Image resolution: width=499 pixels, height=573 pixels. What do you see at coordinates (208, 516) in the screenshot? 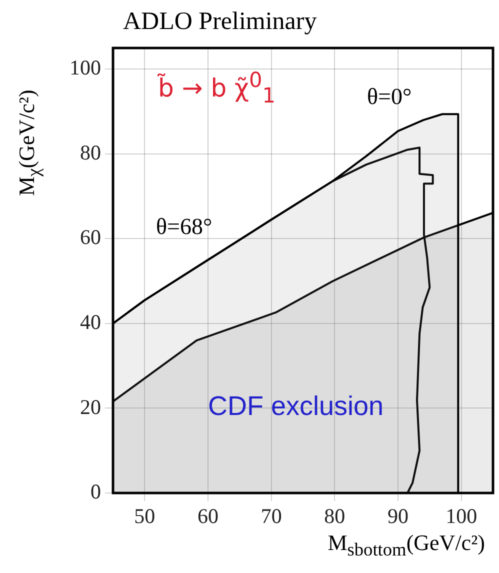
I see `x-tick-label: 60` at bounding box center [208, 516].